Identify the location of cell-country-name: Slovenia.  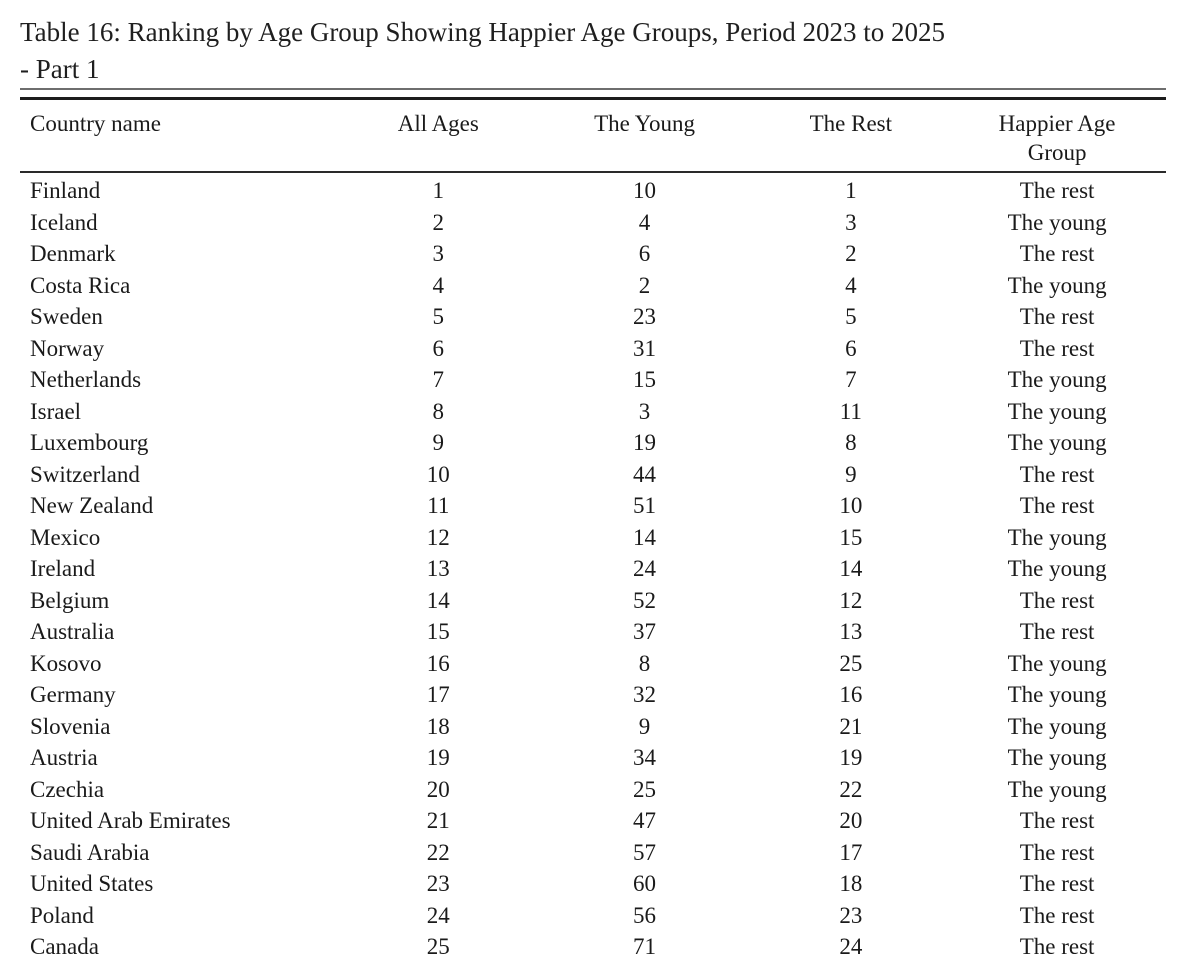
(70, 726).